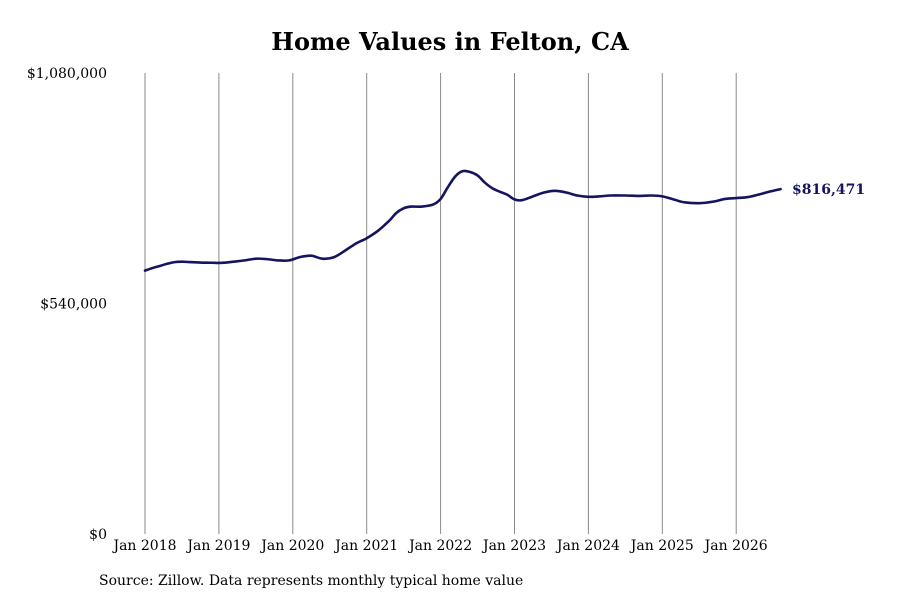  Describe the element at coordinates (513, 546) in the screenshot. I see `x-tick-label: Jan 2023` at that location.